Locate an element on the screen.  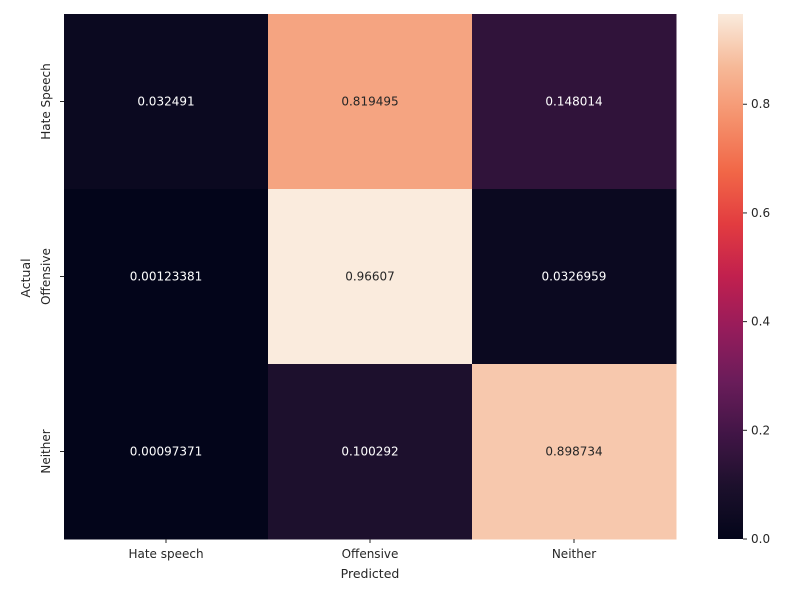
cell-value-label: 0.96607 is located at coordinates (370, 277).